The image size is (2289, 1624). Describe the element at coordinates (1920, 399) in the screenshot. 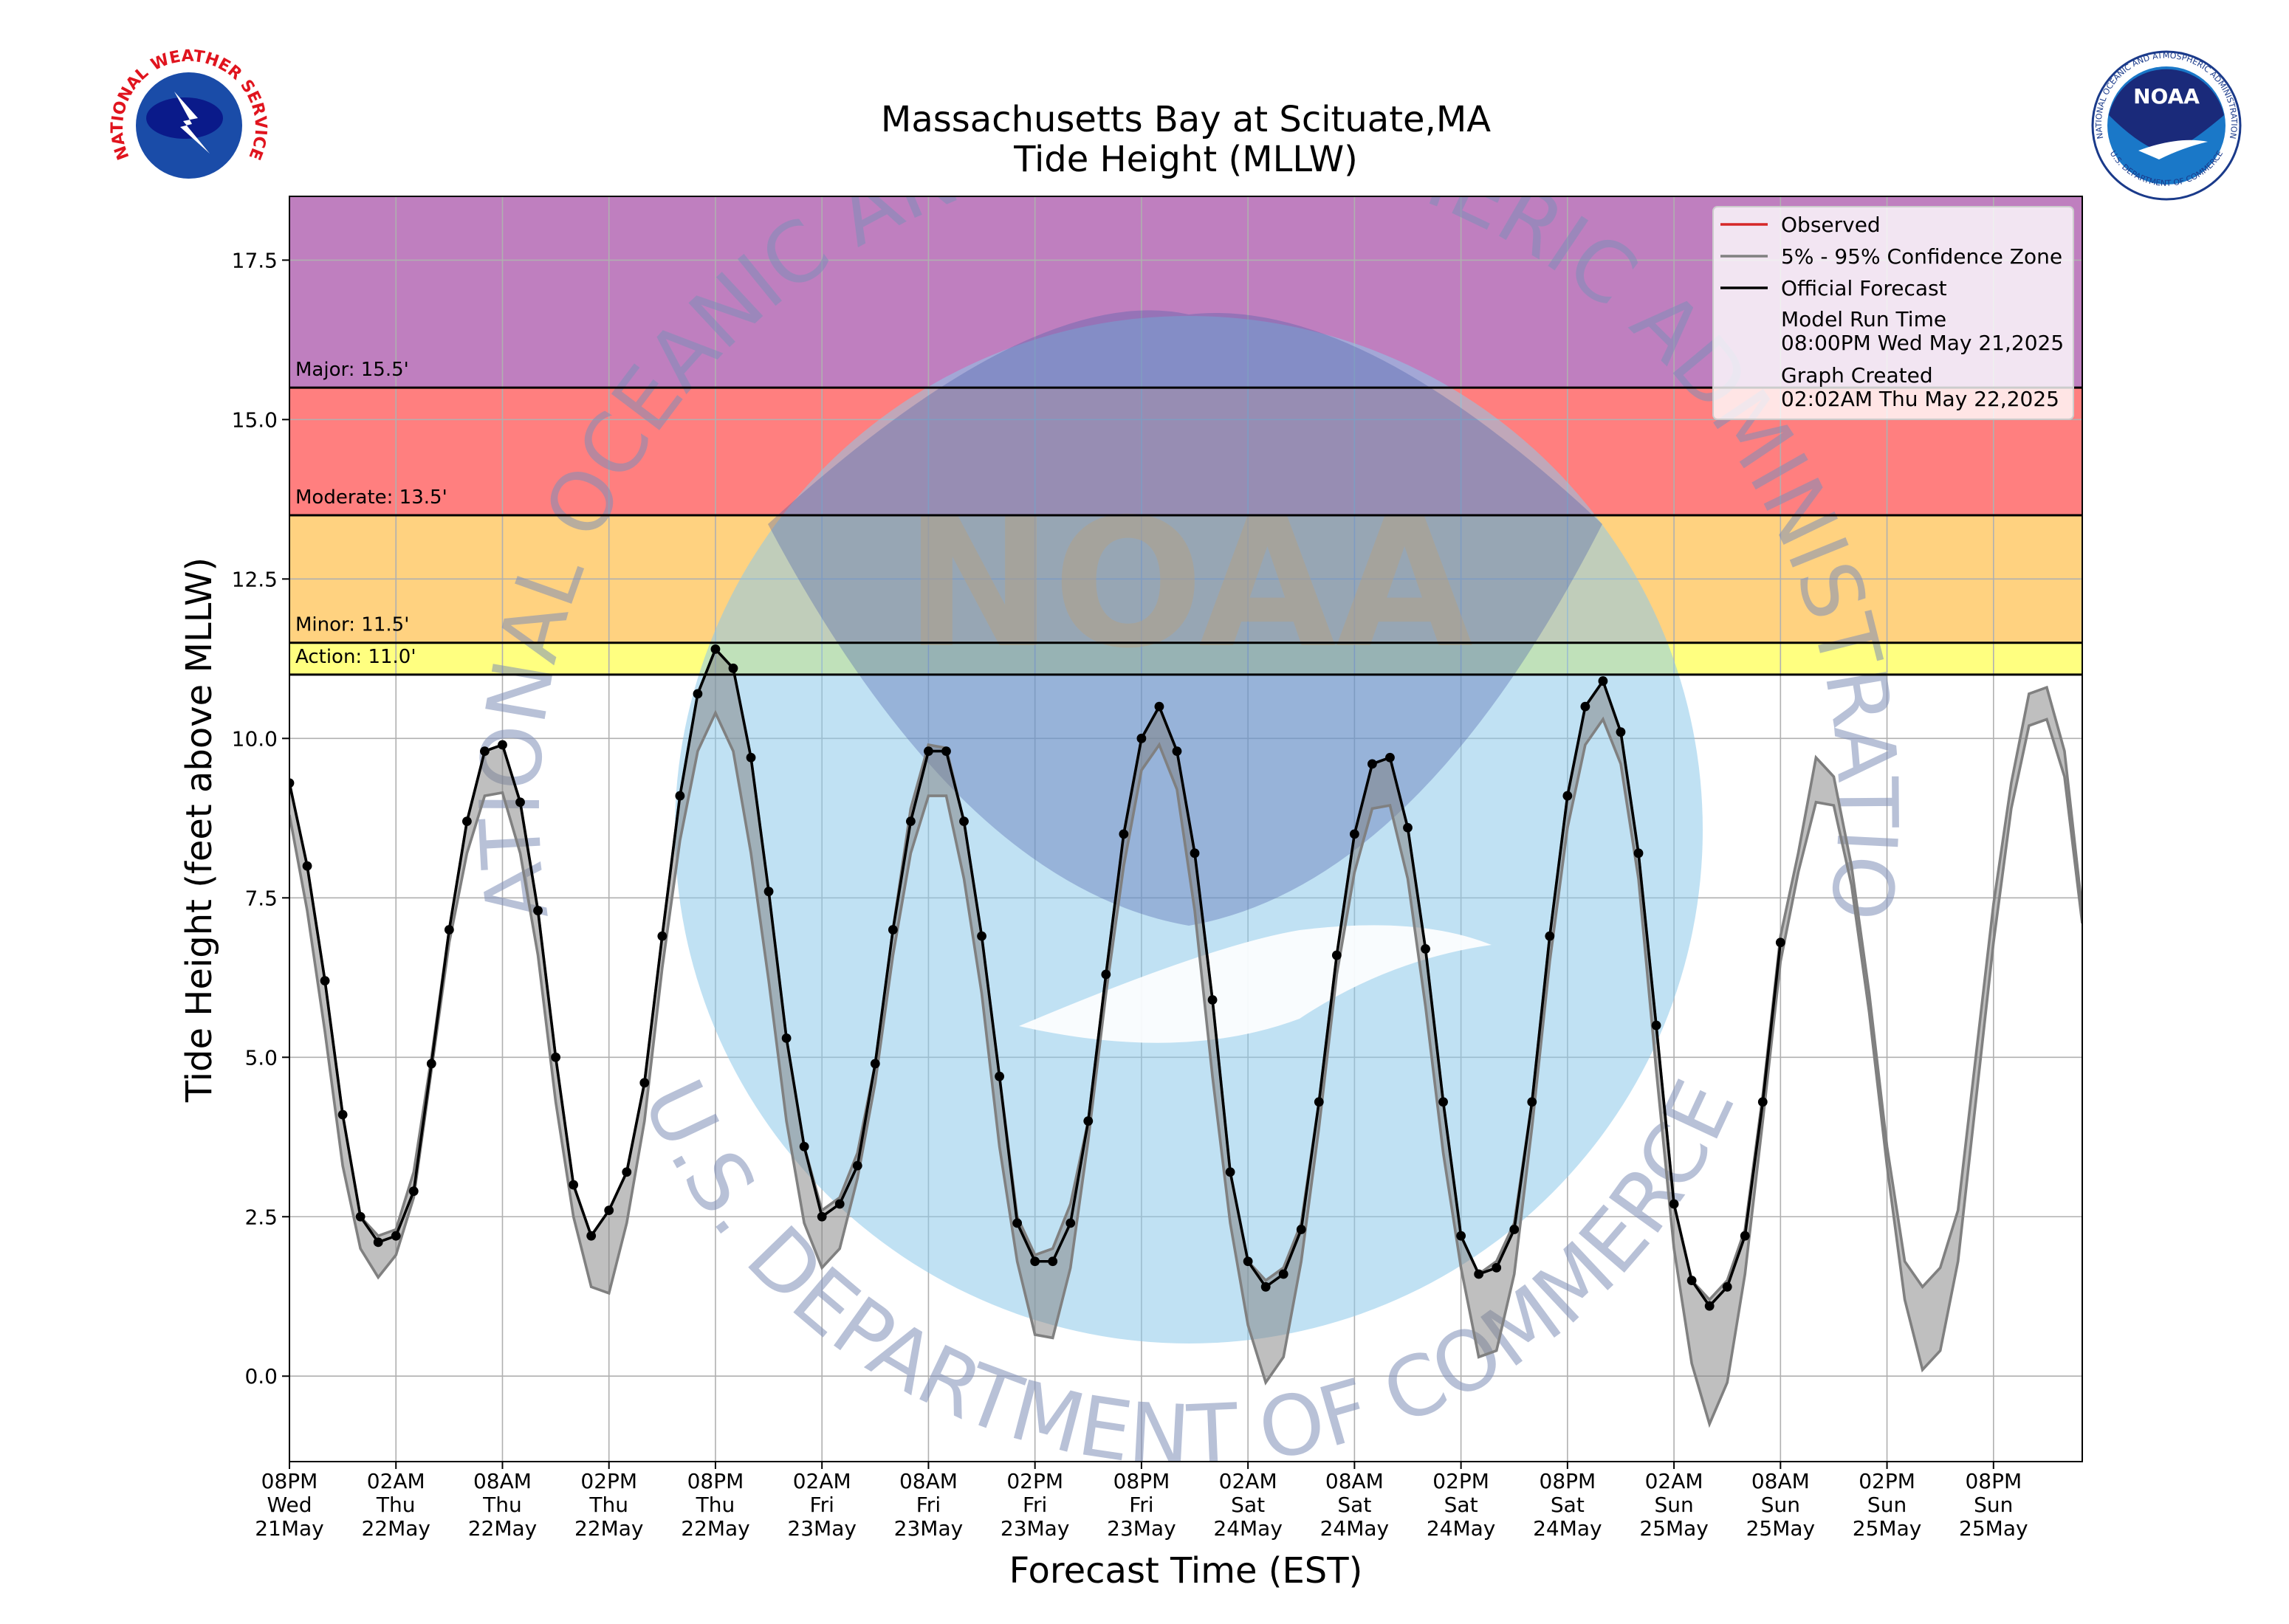

I see `legend-note-value: 02:02AM Thu May 22,2025` at that location.